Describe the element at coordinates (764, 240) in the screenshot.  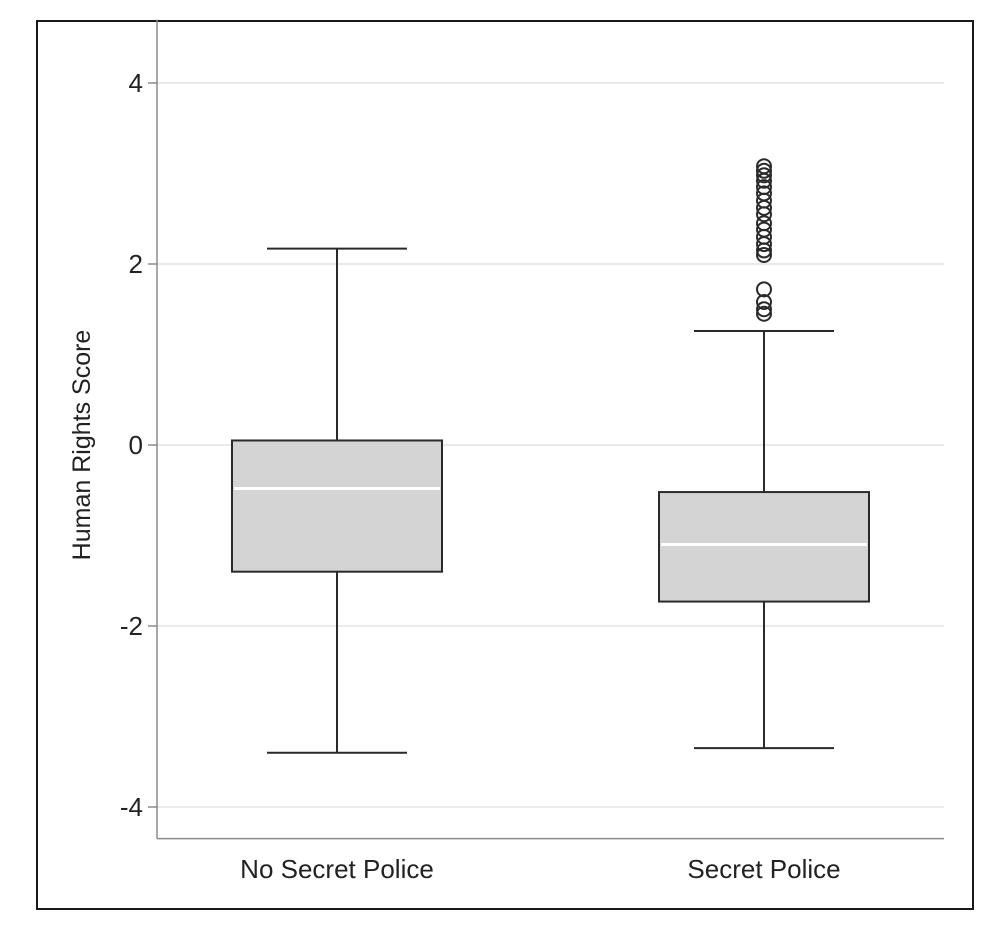
I see `outliers` at that location.